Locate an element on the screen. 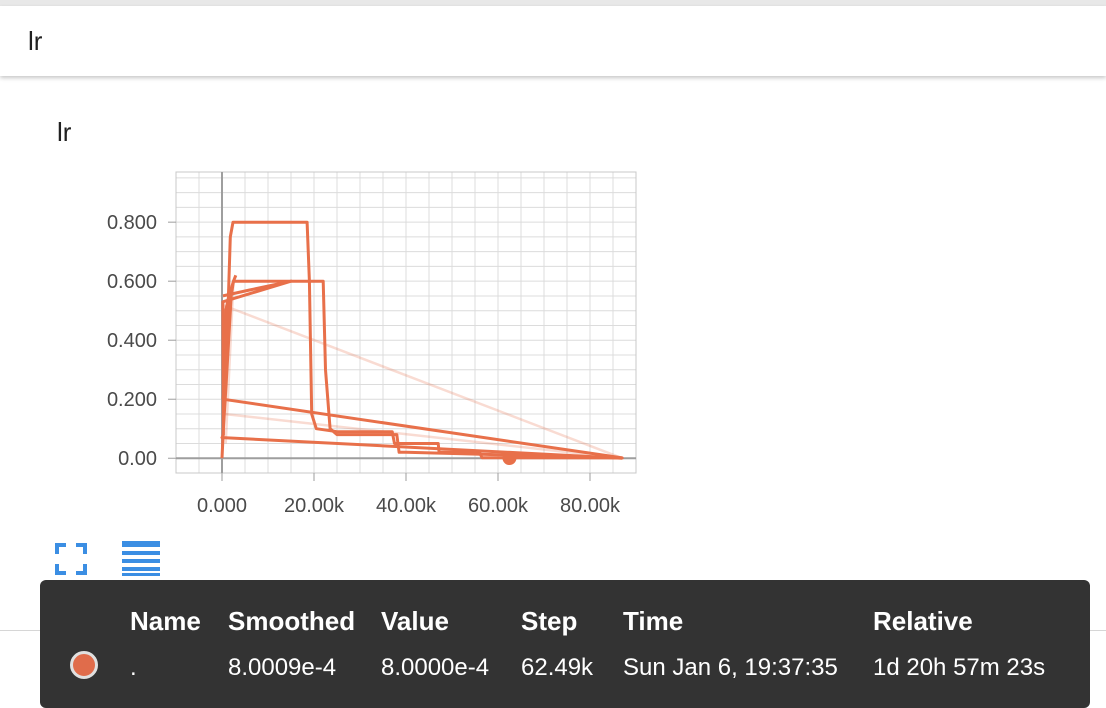 Image resolution: width=1106 pixels, height=708 pixels. x-tick-label: 80.00k is located at coordinates (590, 506).